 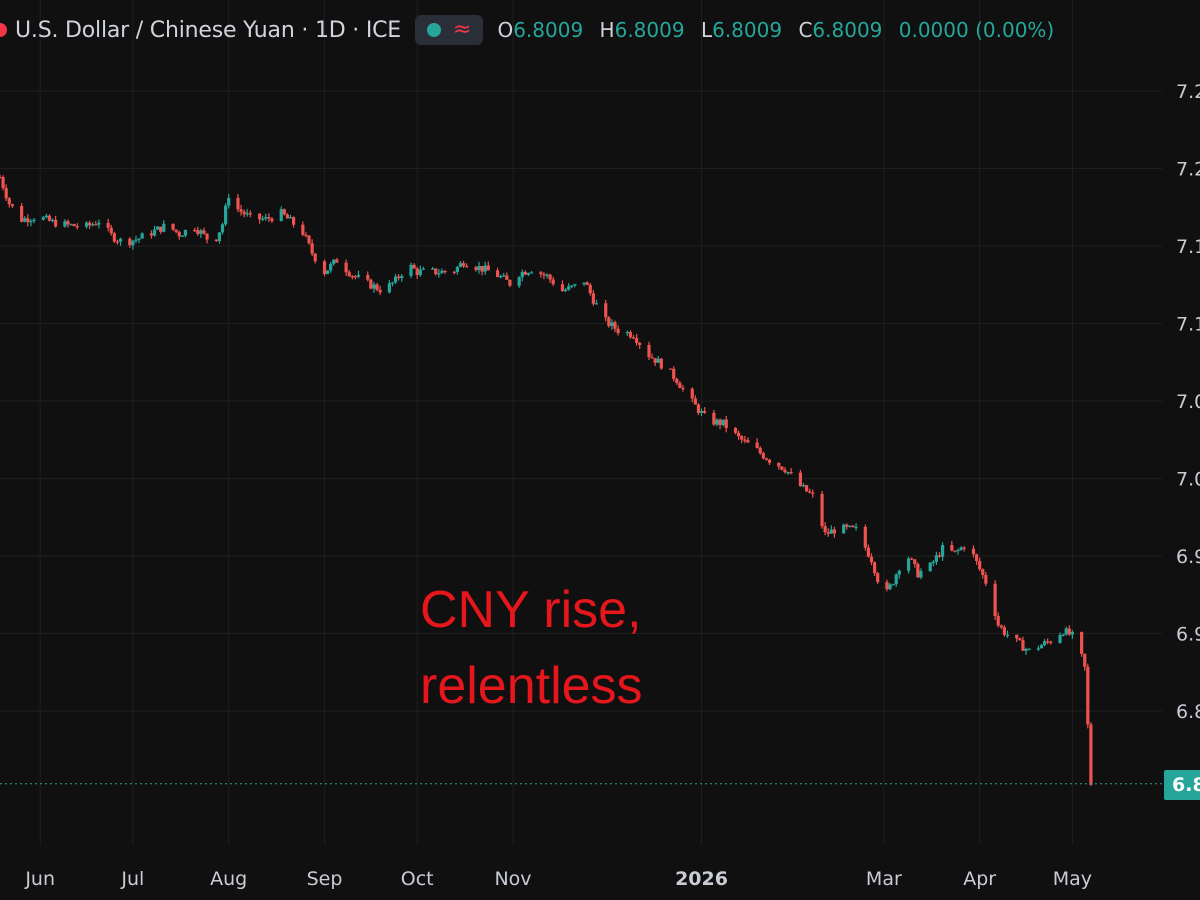 What do you see at coordinates (208, 30) in the screenshot?
I see `symbol-title: U.S. Dollar / Chinese Yuan · 1D · ICE` at bounding box center [208, 30].